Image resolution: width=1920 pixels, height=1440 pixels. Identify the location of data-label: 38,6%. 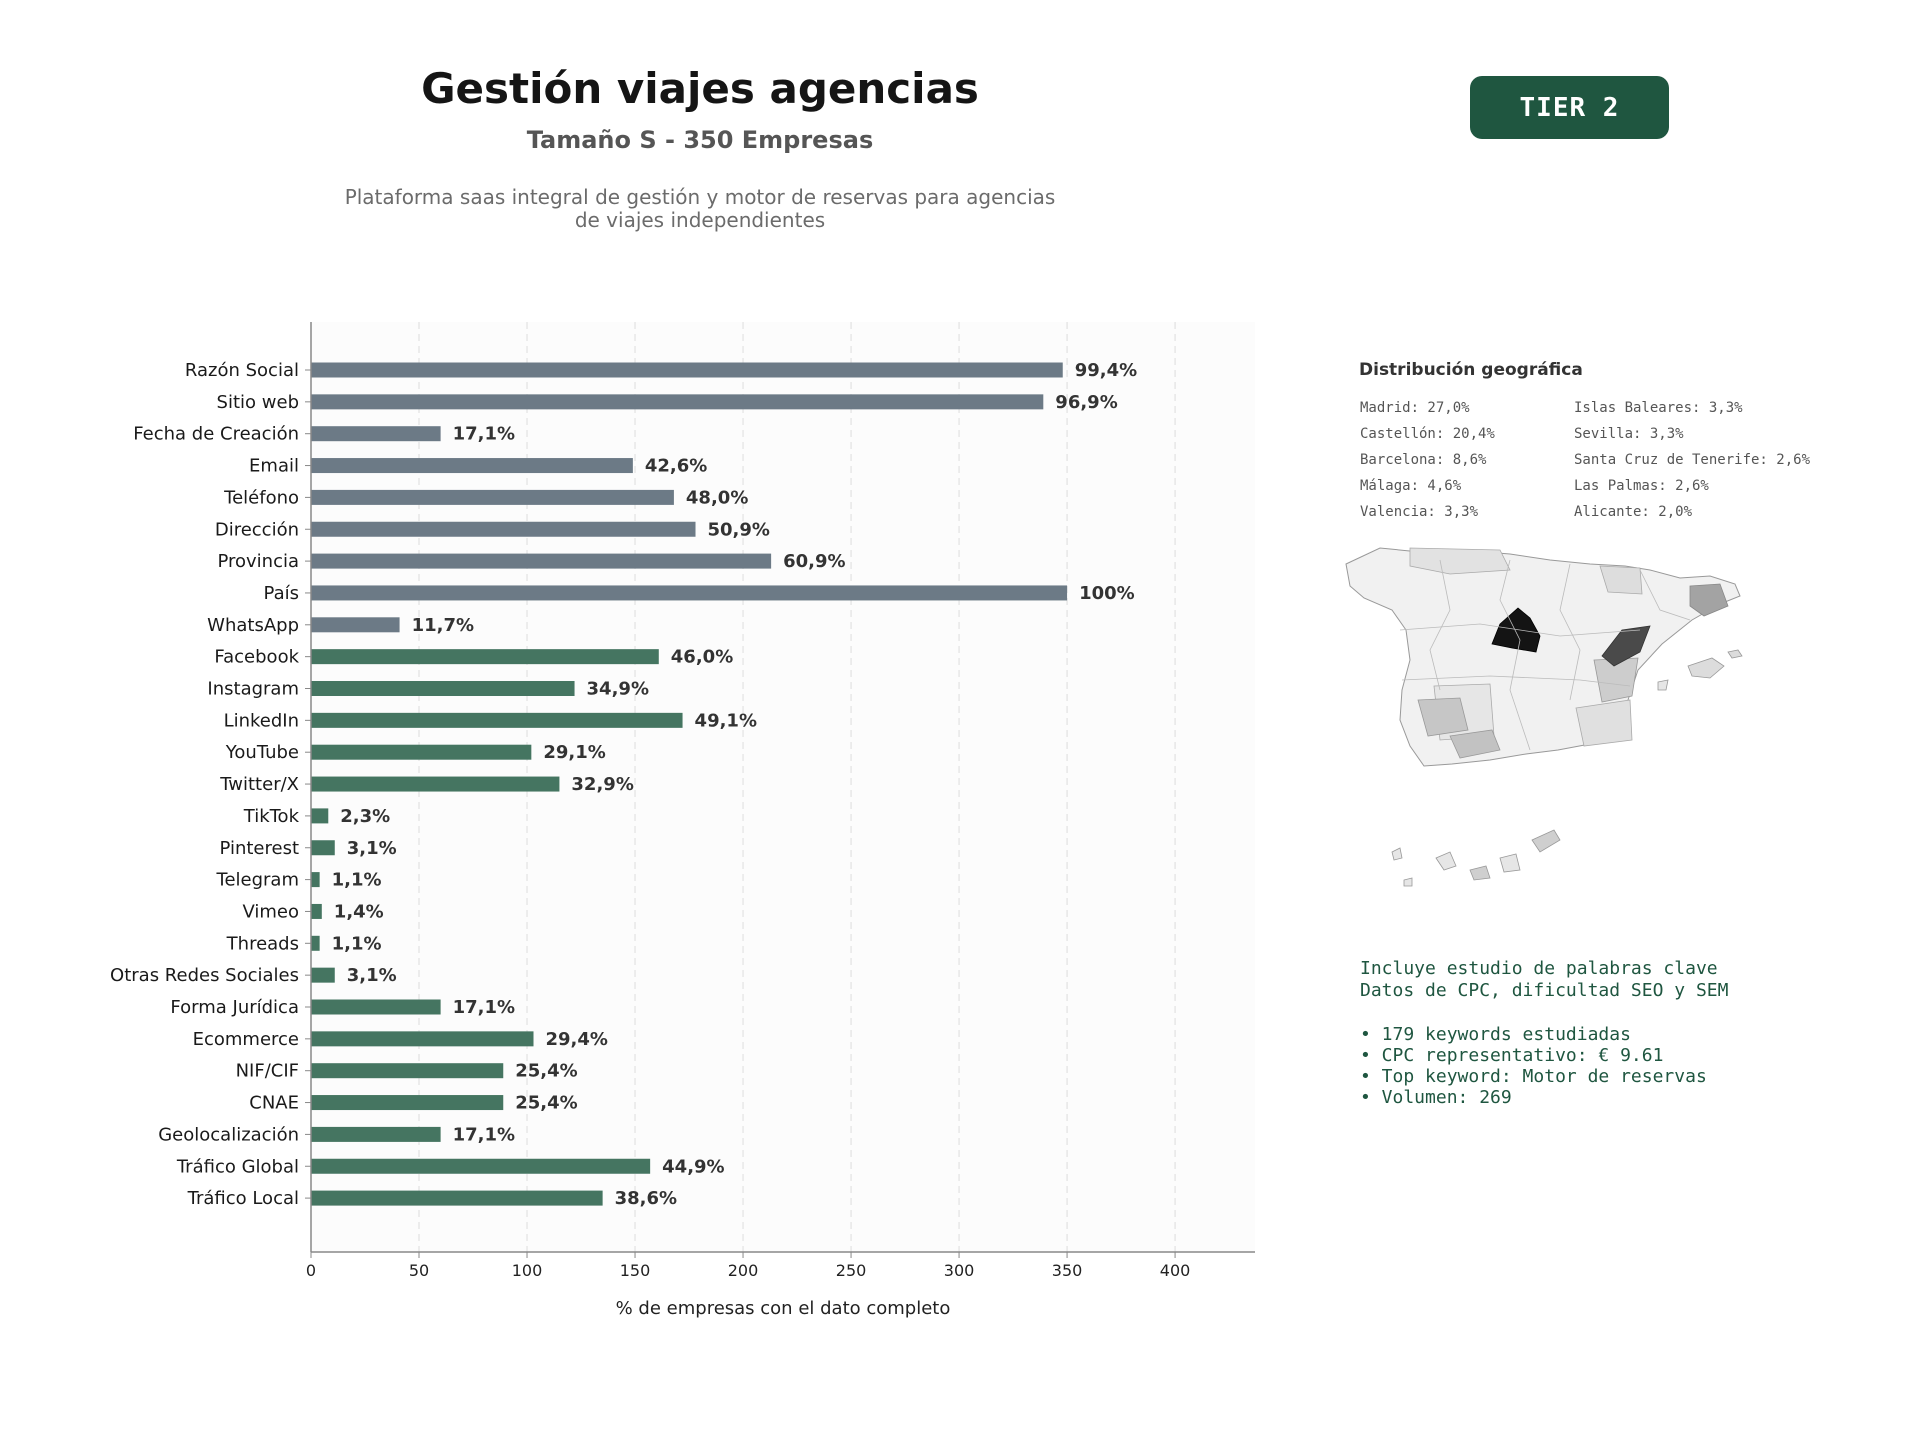
(646, 1198).